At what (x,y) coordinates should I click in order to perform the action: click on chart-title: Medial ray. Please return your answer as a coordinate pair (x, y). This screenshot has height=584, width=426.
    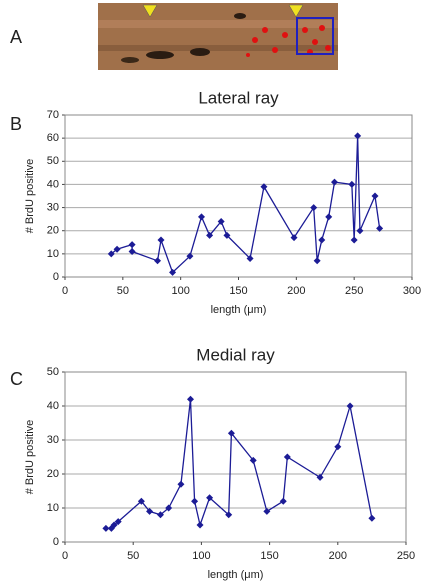
    Looking at the image, I should click on (235, 354).